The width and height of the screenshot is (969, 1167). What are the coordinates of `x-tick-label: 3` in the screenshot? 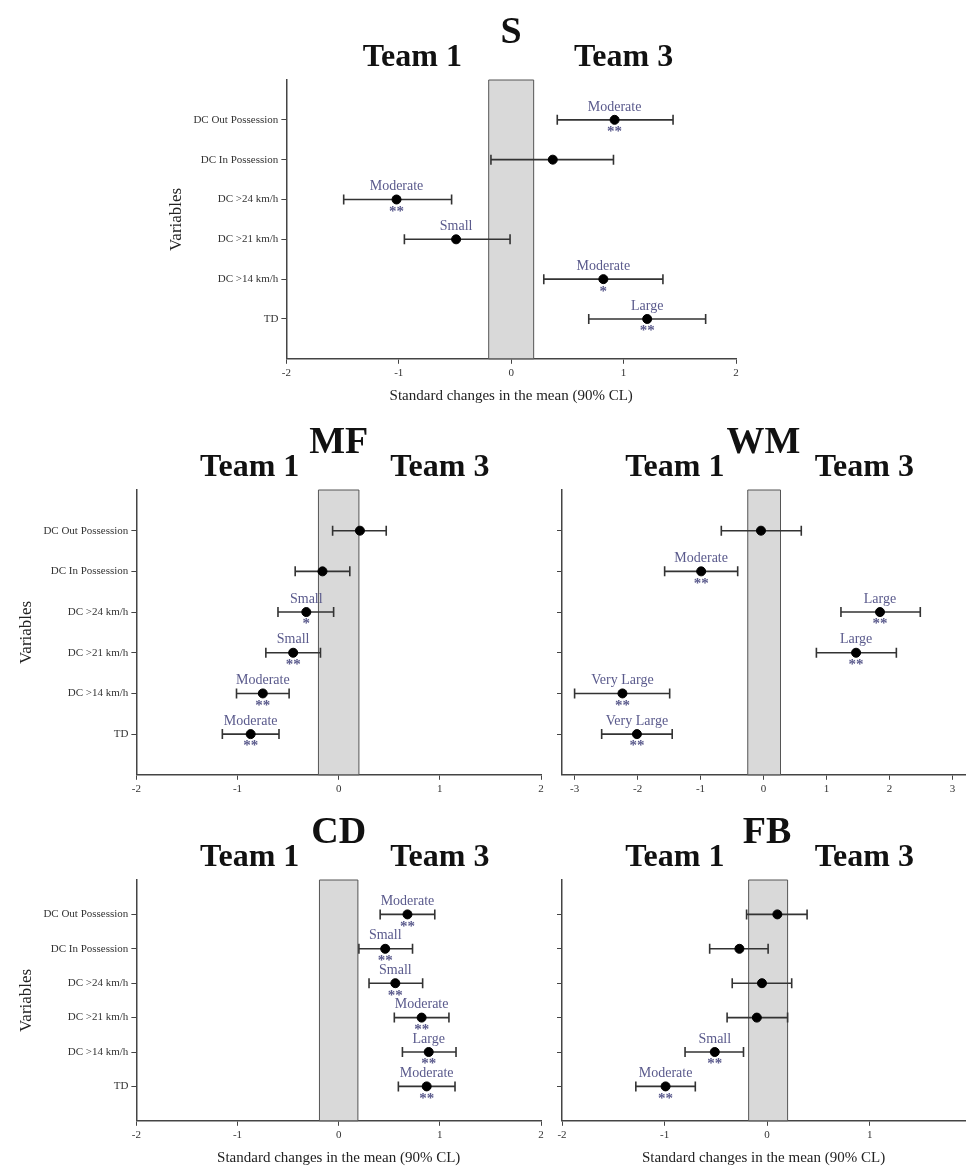 It's located at (952, 788).